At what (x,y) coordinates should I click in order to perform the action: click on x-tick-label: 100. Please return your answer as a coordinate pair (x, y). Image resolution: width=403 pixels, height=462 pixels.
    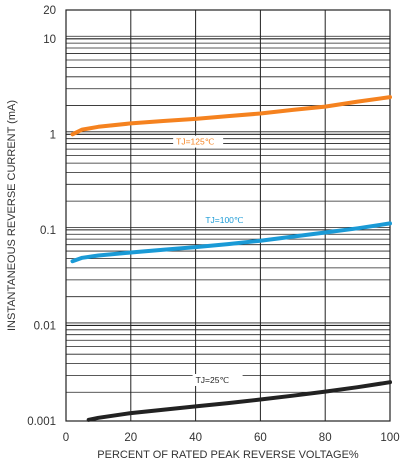
    Looking at the image, I should click on (389, 438).